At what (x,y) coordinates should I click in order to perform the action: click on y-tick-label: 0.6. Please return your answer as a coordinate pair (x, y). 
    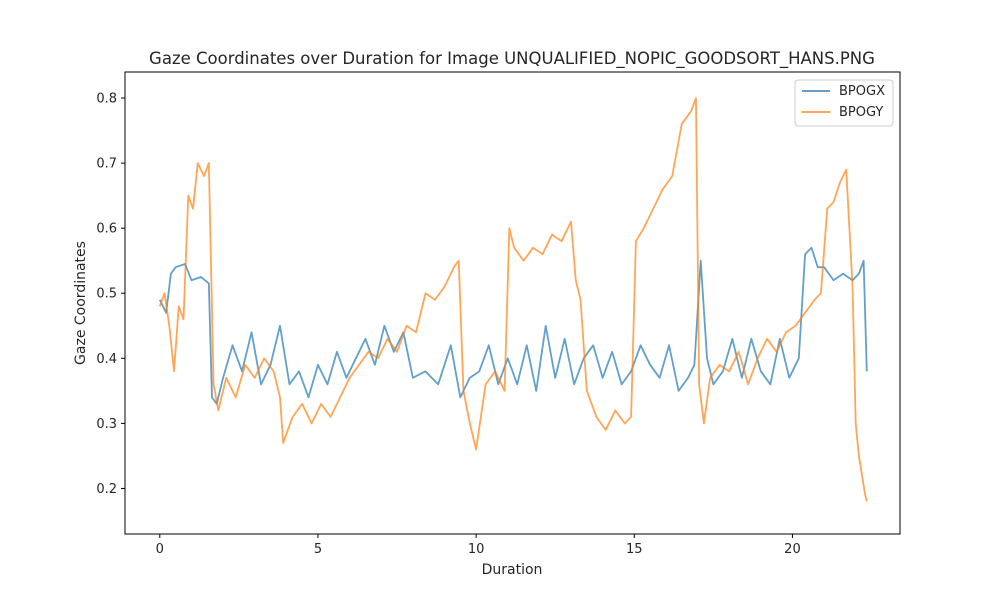
    Looking at the image, I should click on (106, 229).